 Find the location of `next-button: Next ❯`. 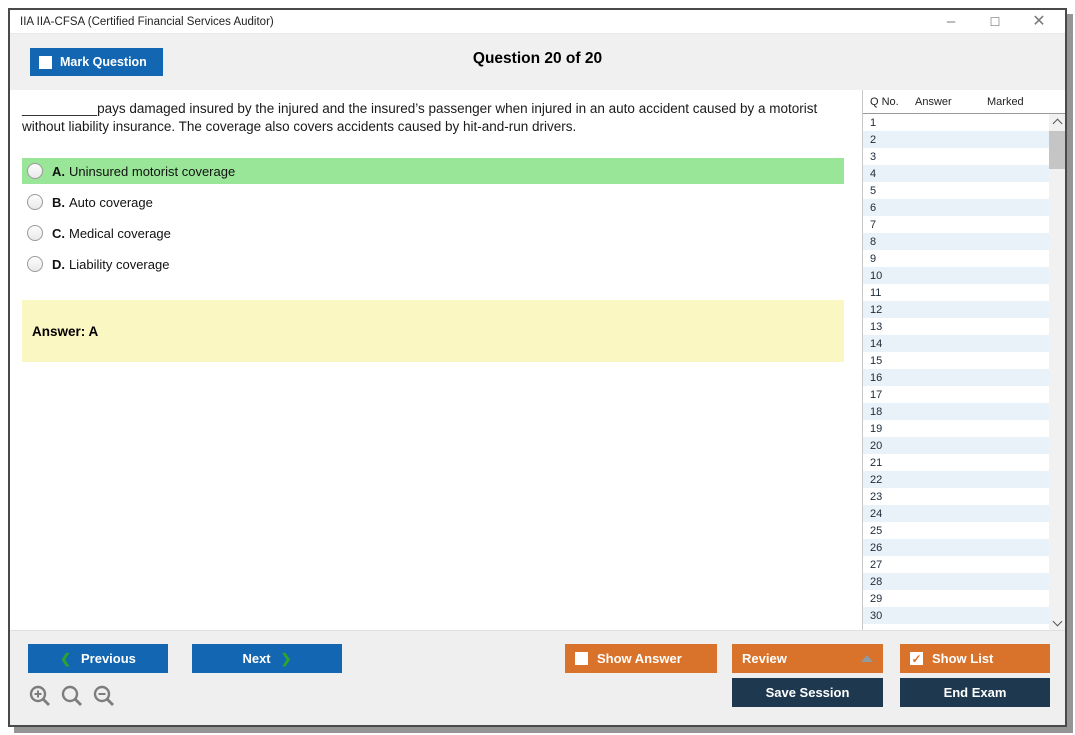

next-button: Next ❯ is located at coordinates (267, 658).